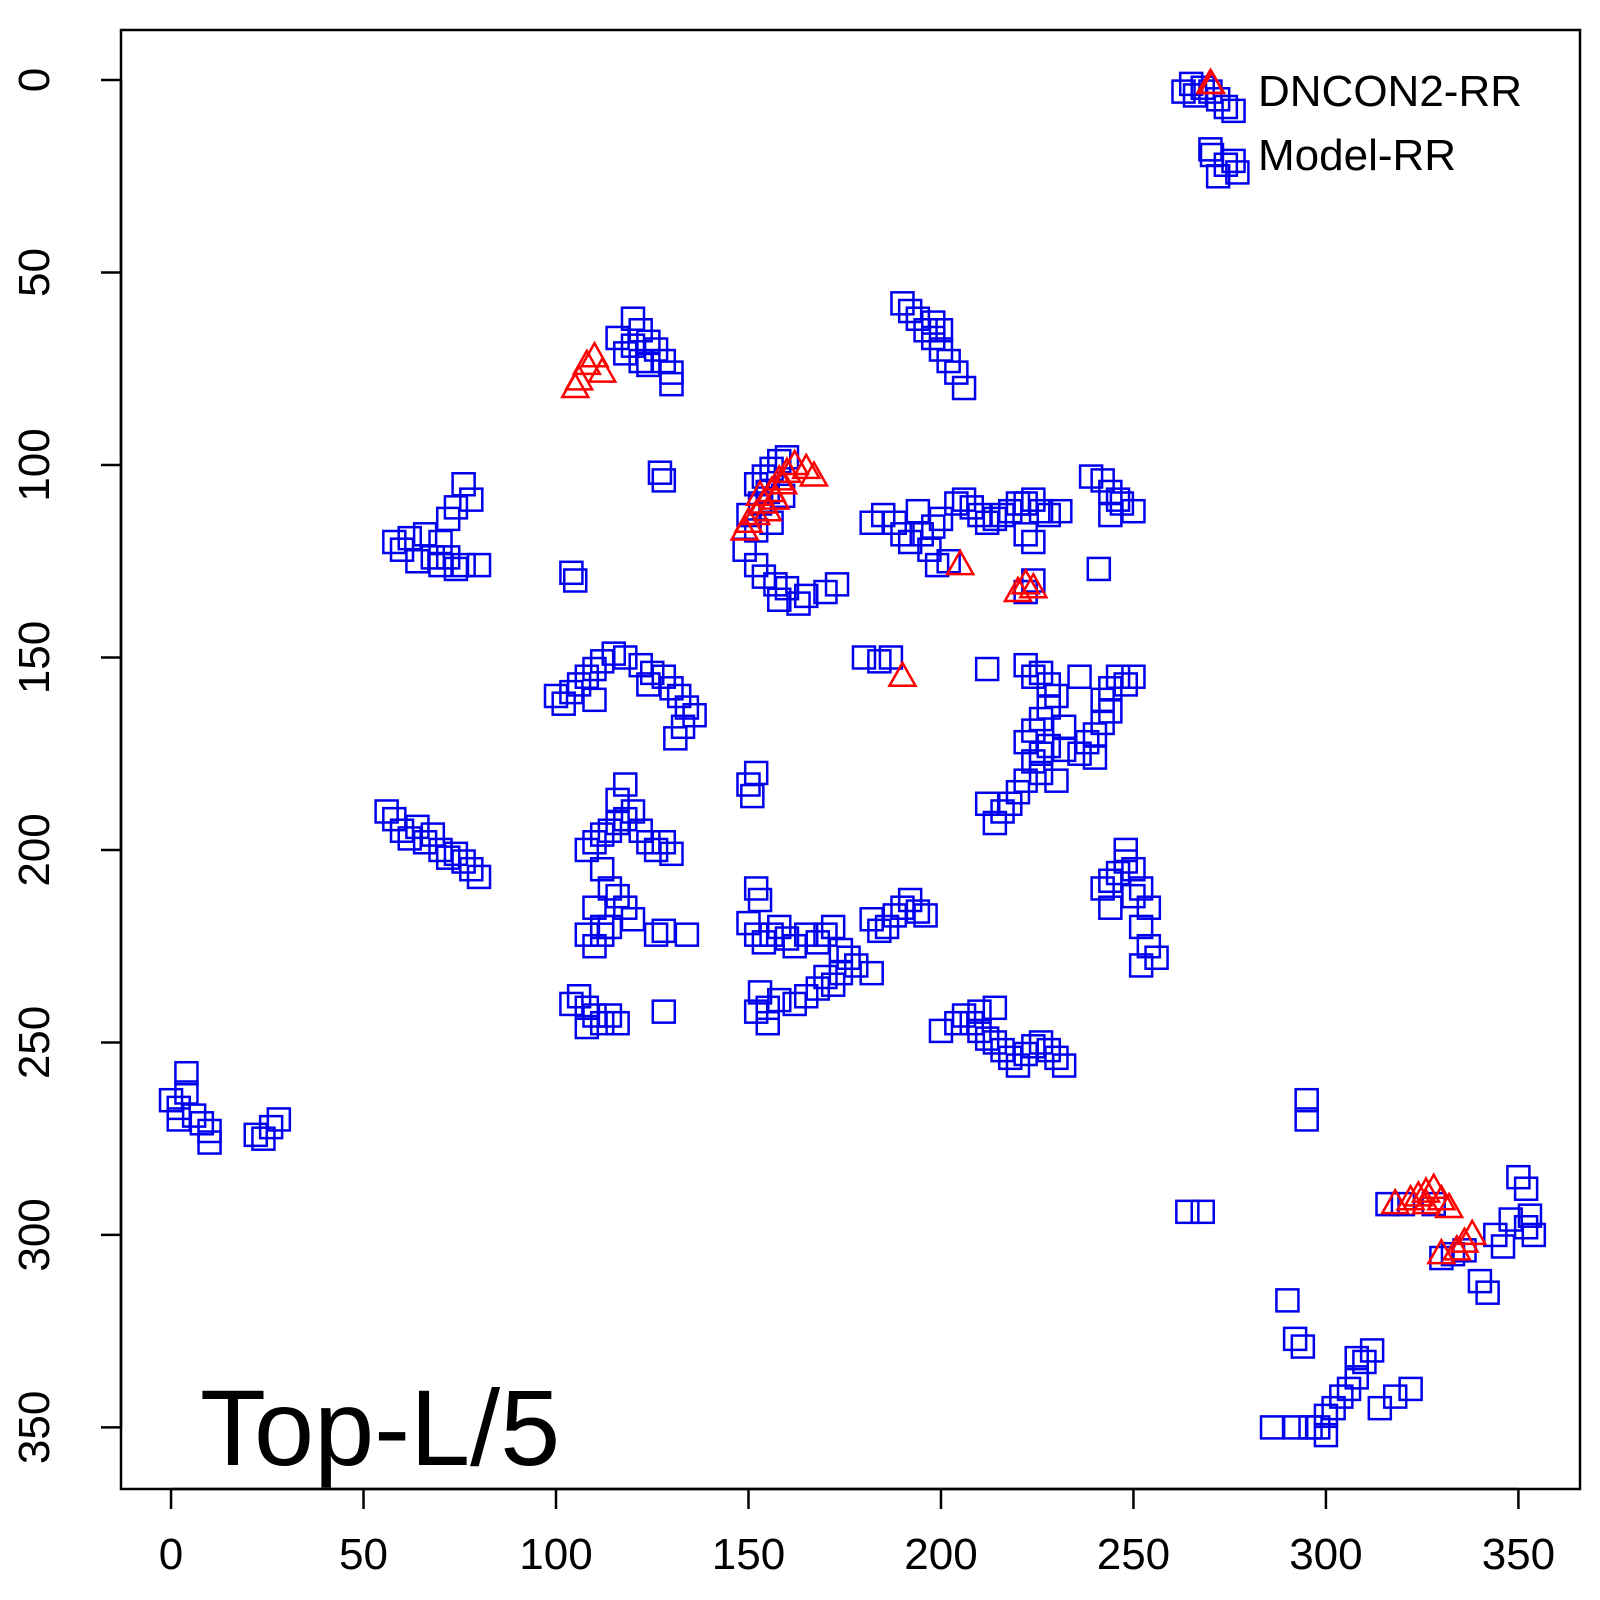 The width and height of the screenshot is (1600, 1600). Describe the element at coordinates (1325, 1554) in the screenshot. I see `x-tick-label: 300` at that location.